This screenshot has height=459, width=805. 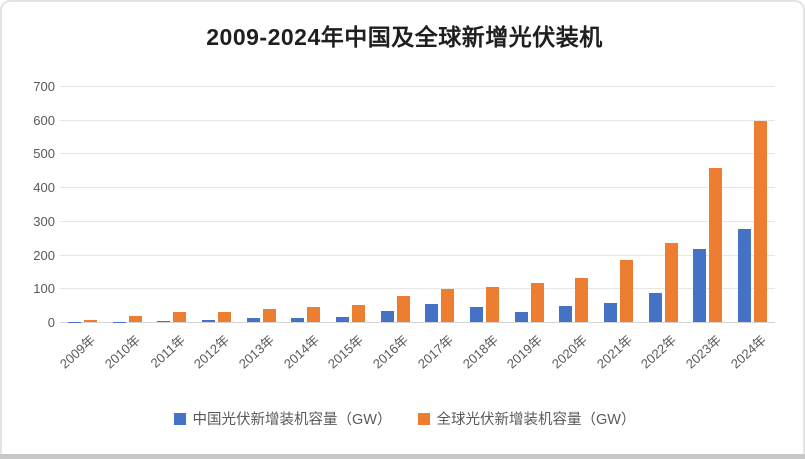 I want to click on x-tick-label-2022年: 2022年, so click(x=659, y=352).